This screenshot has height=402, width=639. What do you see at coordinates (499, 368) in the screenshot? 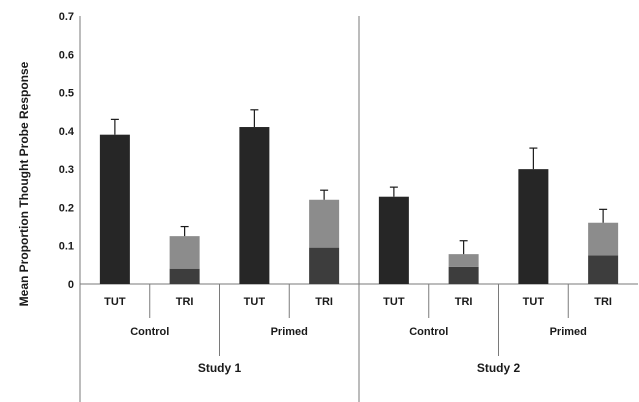
I see `study-label: Study 2` at bounding box center [499, 368].